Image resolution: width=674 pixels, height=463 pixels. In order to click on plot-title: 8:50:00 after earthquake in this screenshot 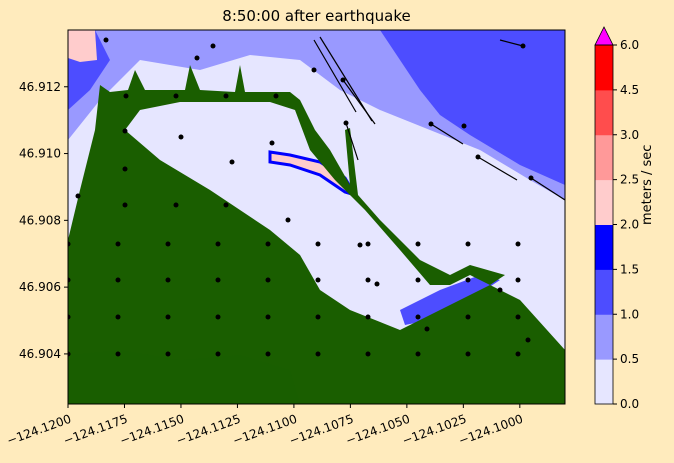, I will do `click(316, 16)`.